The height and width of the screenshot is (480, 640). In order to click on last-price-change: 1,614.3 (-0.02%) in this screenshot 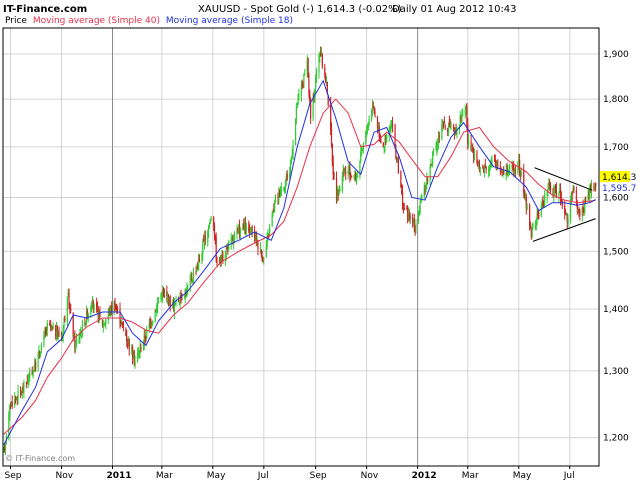, I will do `click(359, 9)`.